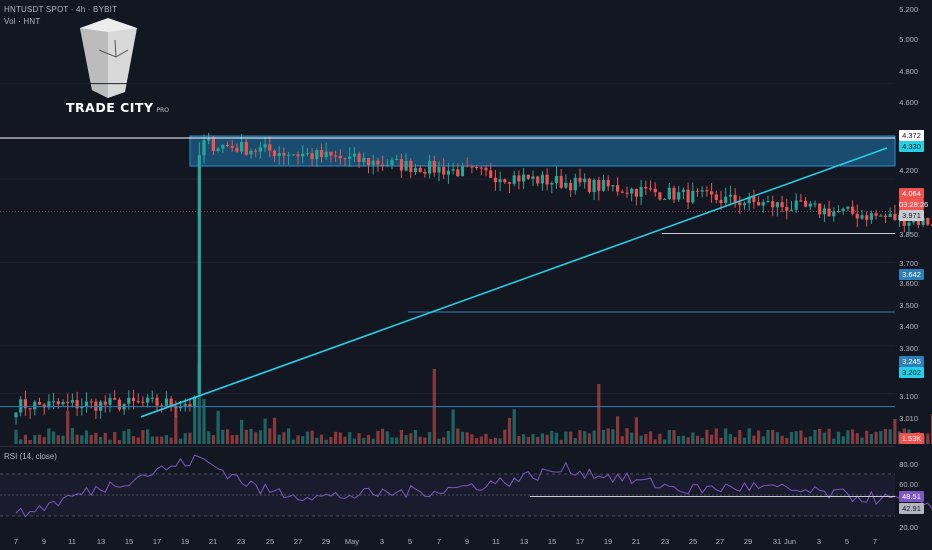 This screenshot has height=550, width=932. Describe the element at coordinates (777, 541) in the screenshot. I see `time-tick-label: 31` at that location.